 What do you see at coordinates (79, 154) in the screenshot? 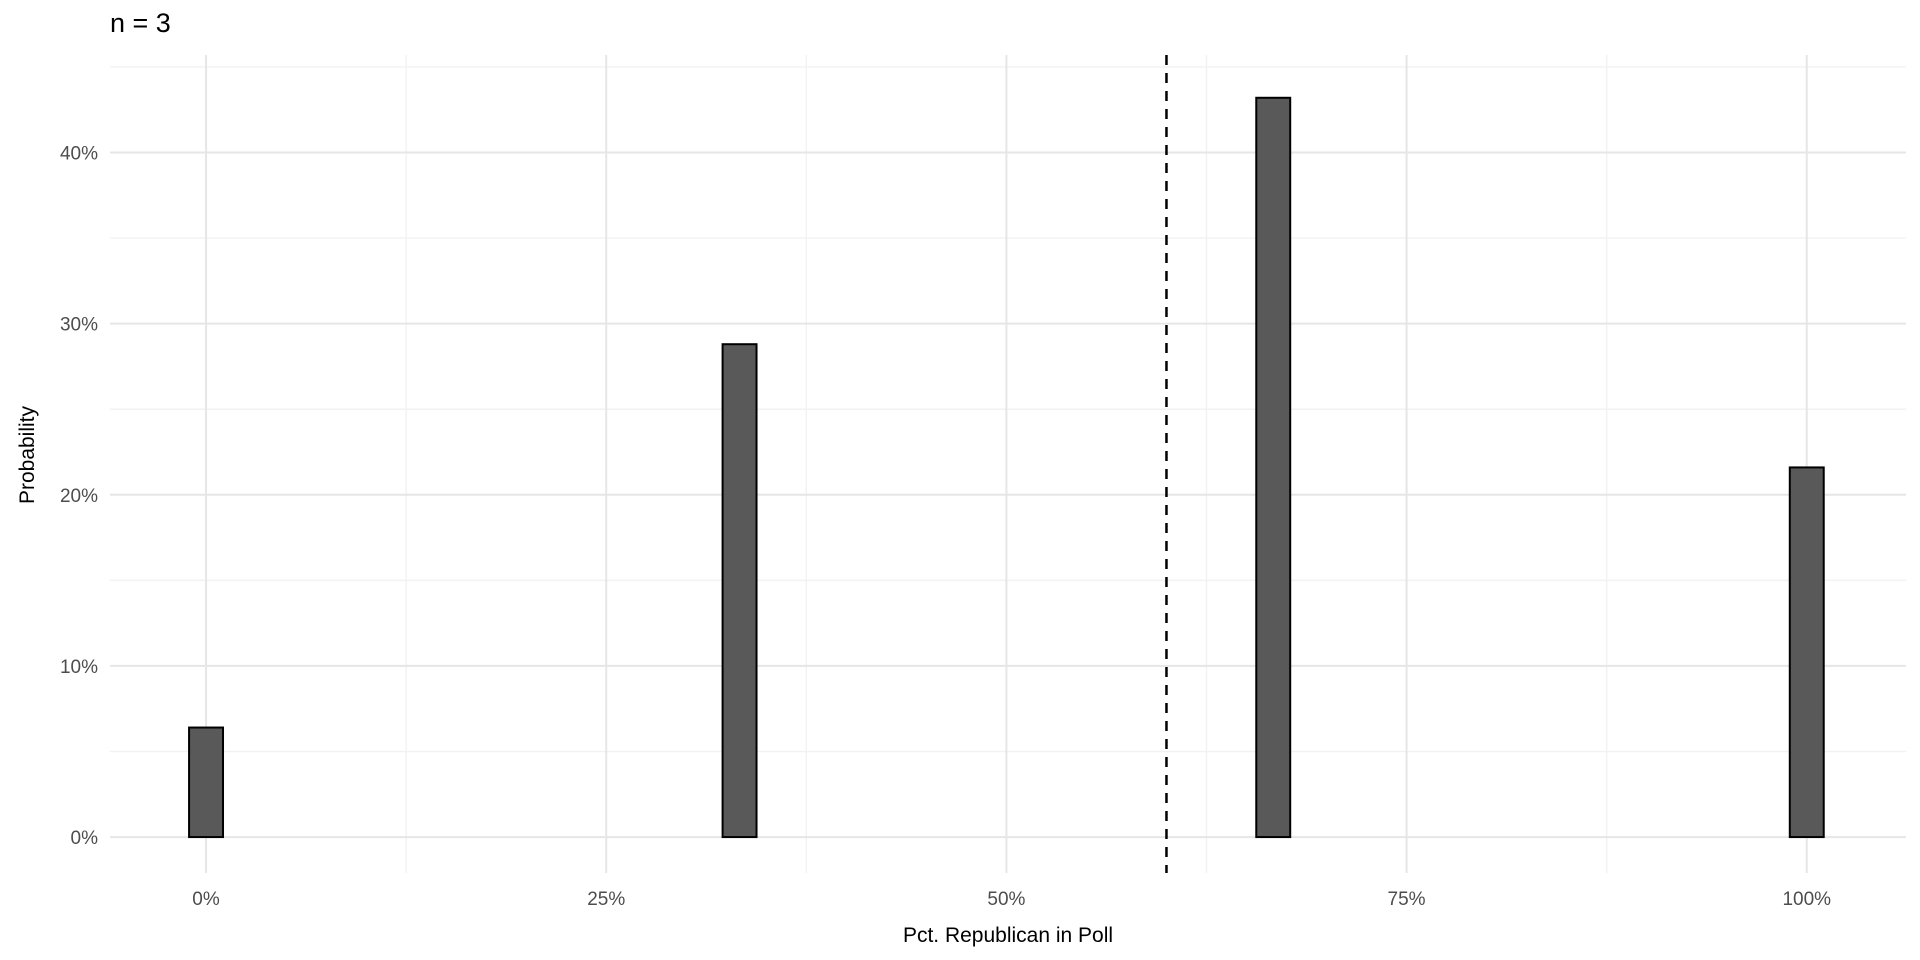
I see `y-tick-label: 40%` at bounding box center [79, 154].